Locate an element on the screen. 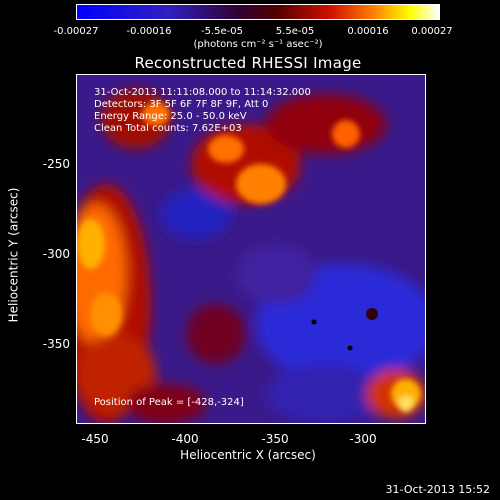  colorbar-units: (photons cm⁻² s⁻¹ asec⁻²) is located at coordinates (258, 44).